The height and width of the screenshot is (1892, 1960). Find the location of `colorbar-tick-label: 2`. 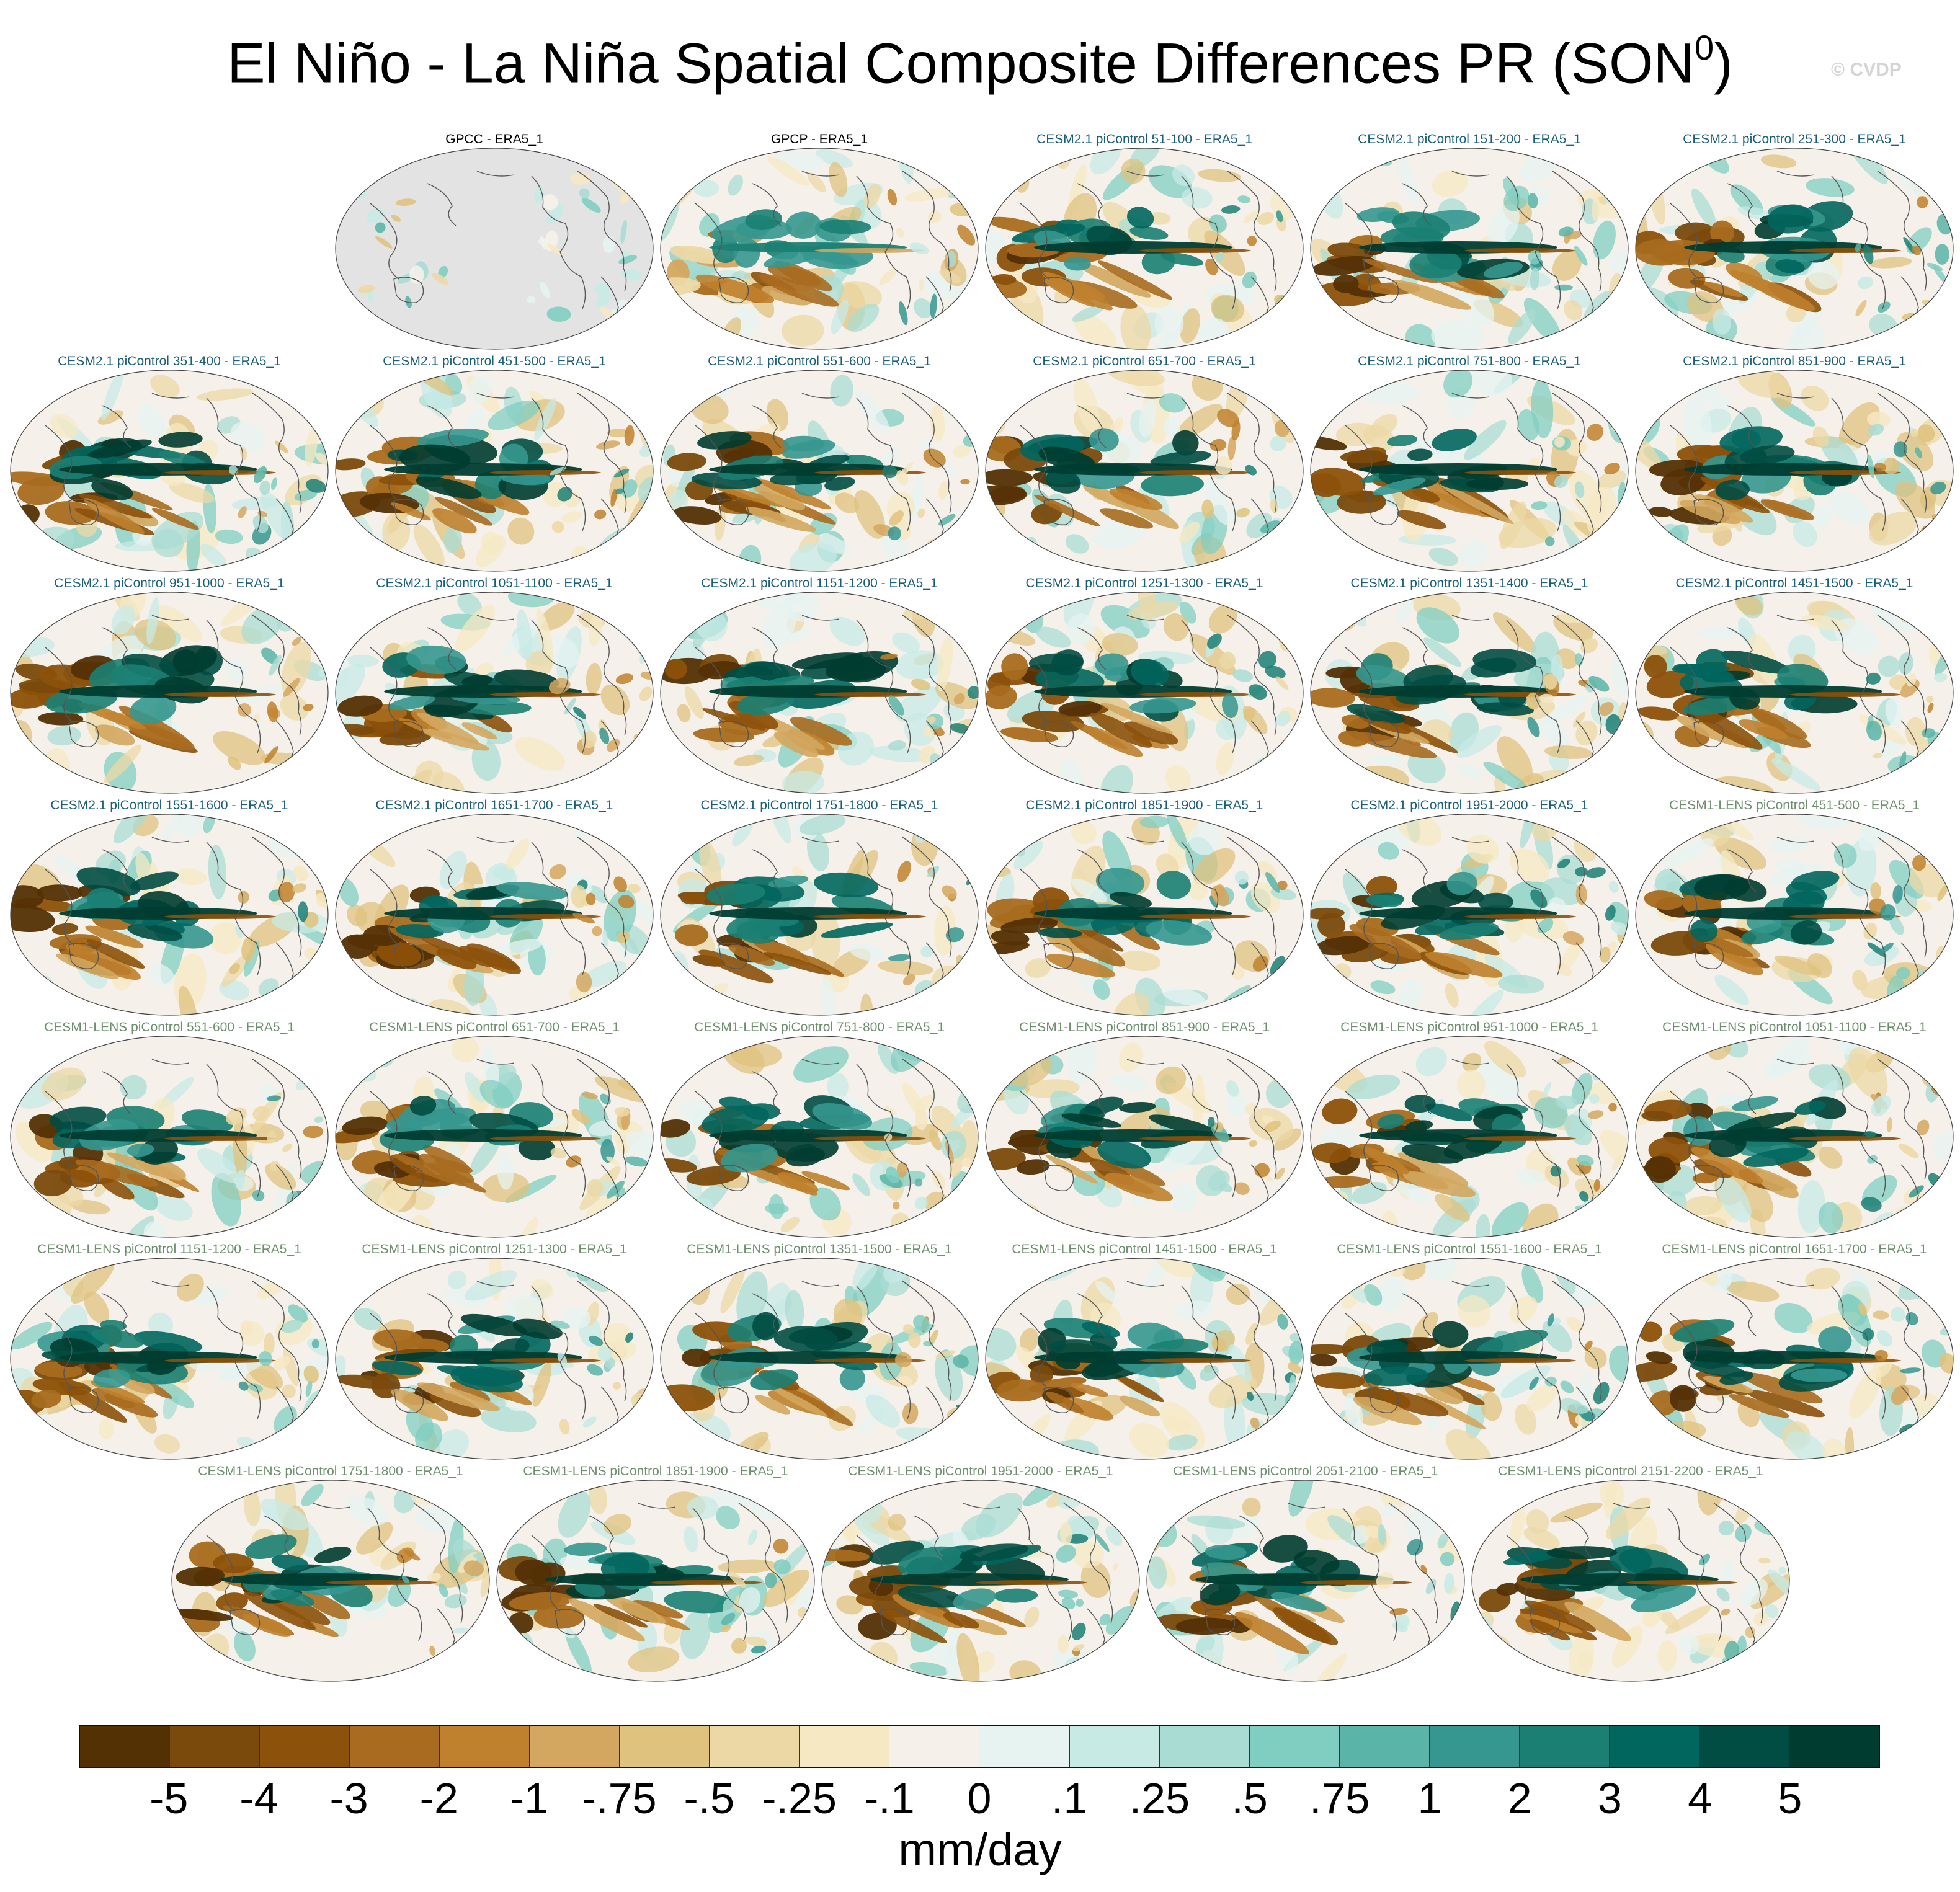

colorbar-tick-label: 2 is located at coordinates (1519, 1798).